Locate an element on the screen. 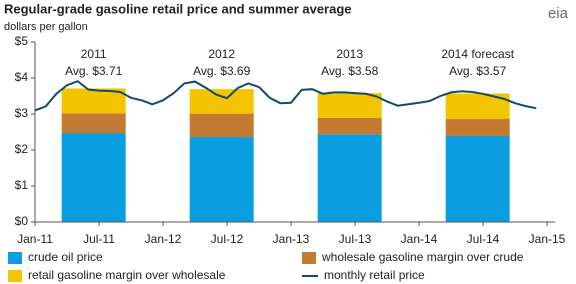  average-label: Avg. $3.69 is located at coordinates (221, 71).